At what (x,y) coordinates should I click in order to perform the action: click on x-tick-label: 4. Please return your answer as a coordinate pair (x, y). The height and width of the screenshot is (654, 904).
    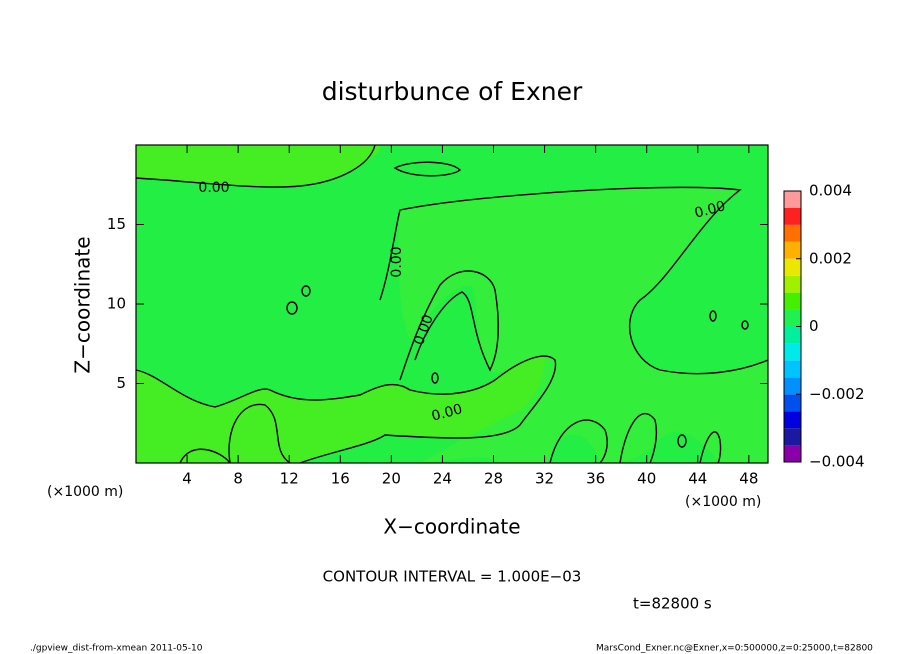
    Looking at the image, I should click on (187, 479).